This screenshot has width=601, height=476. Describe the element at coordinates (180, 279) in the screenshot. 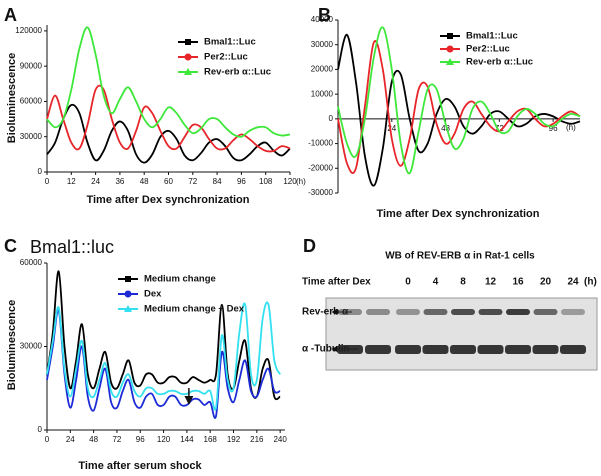

I see `legend-label: Medium change` at that location.